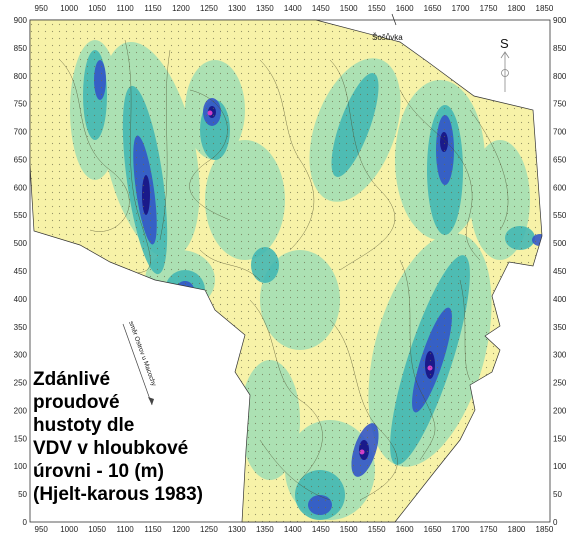  What do you see at coordinates (138, 364) in the screenshot?
I see `direction-arrow` at bounding box center [138, 364].